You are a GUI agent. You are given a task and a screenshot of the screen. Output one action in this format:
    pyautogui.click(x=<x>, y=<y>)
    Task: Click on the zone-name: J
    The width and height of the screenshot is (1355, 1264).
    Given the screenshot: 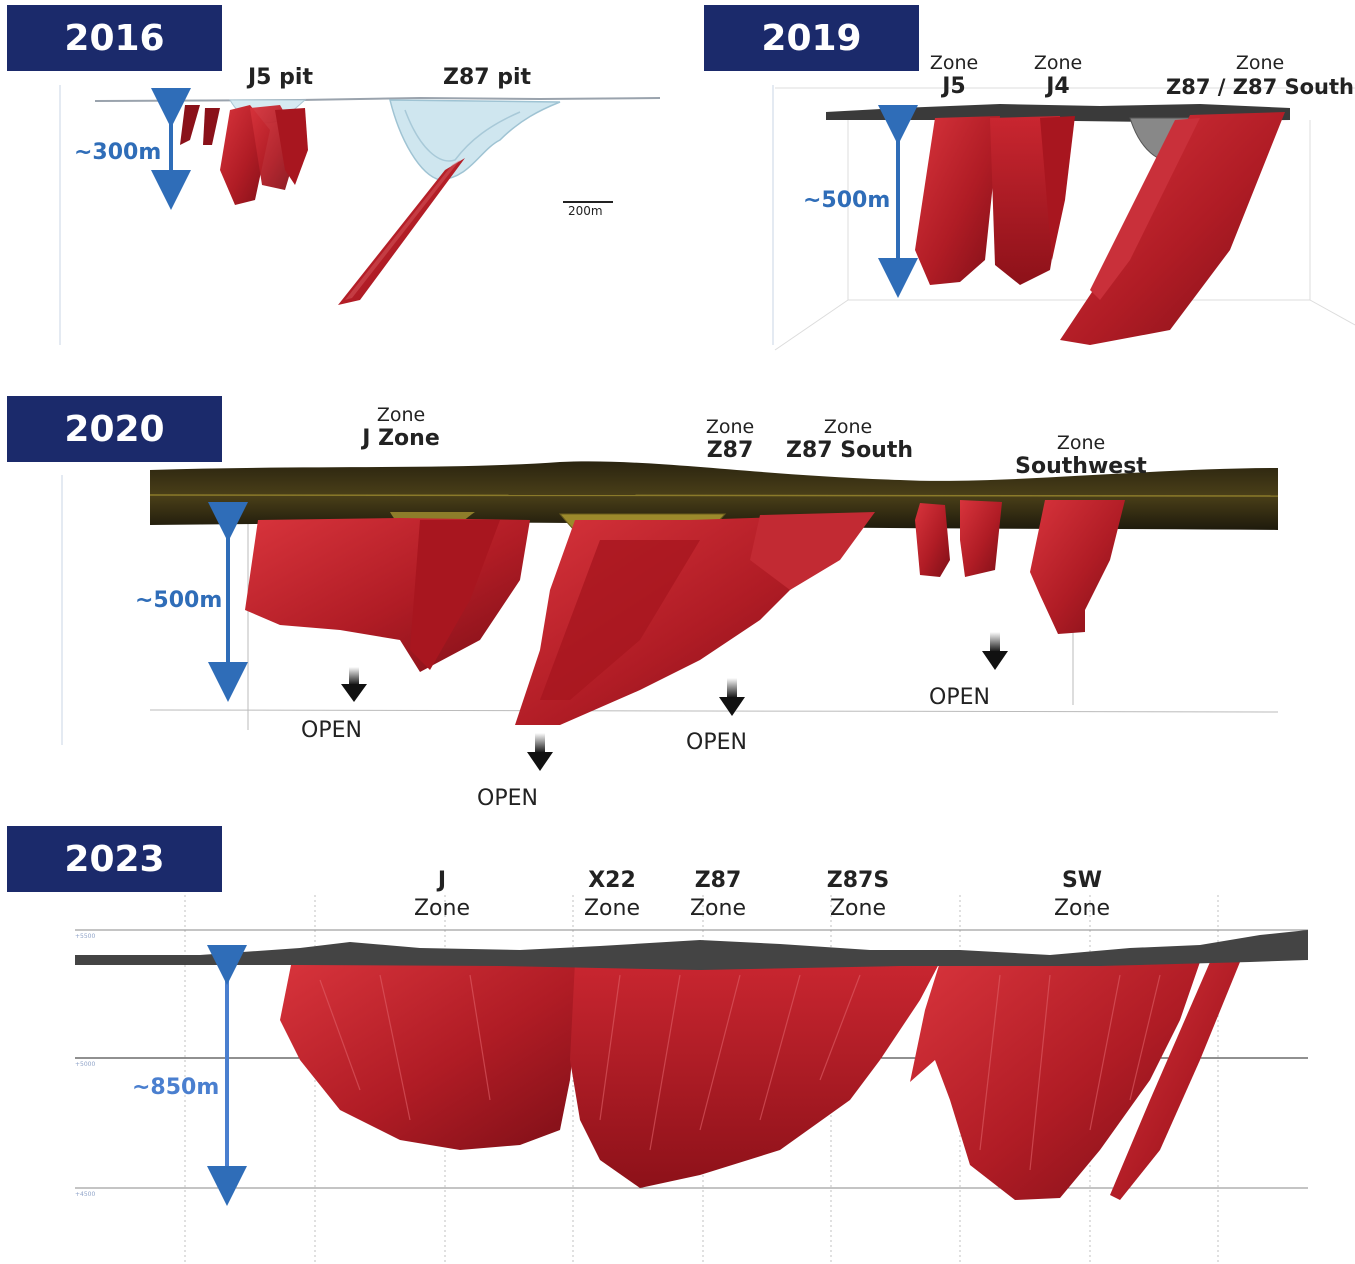 What is the action you would take?
    pyautogui.click(x=442, y=880)
    